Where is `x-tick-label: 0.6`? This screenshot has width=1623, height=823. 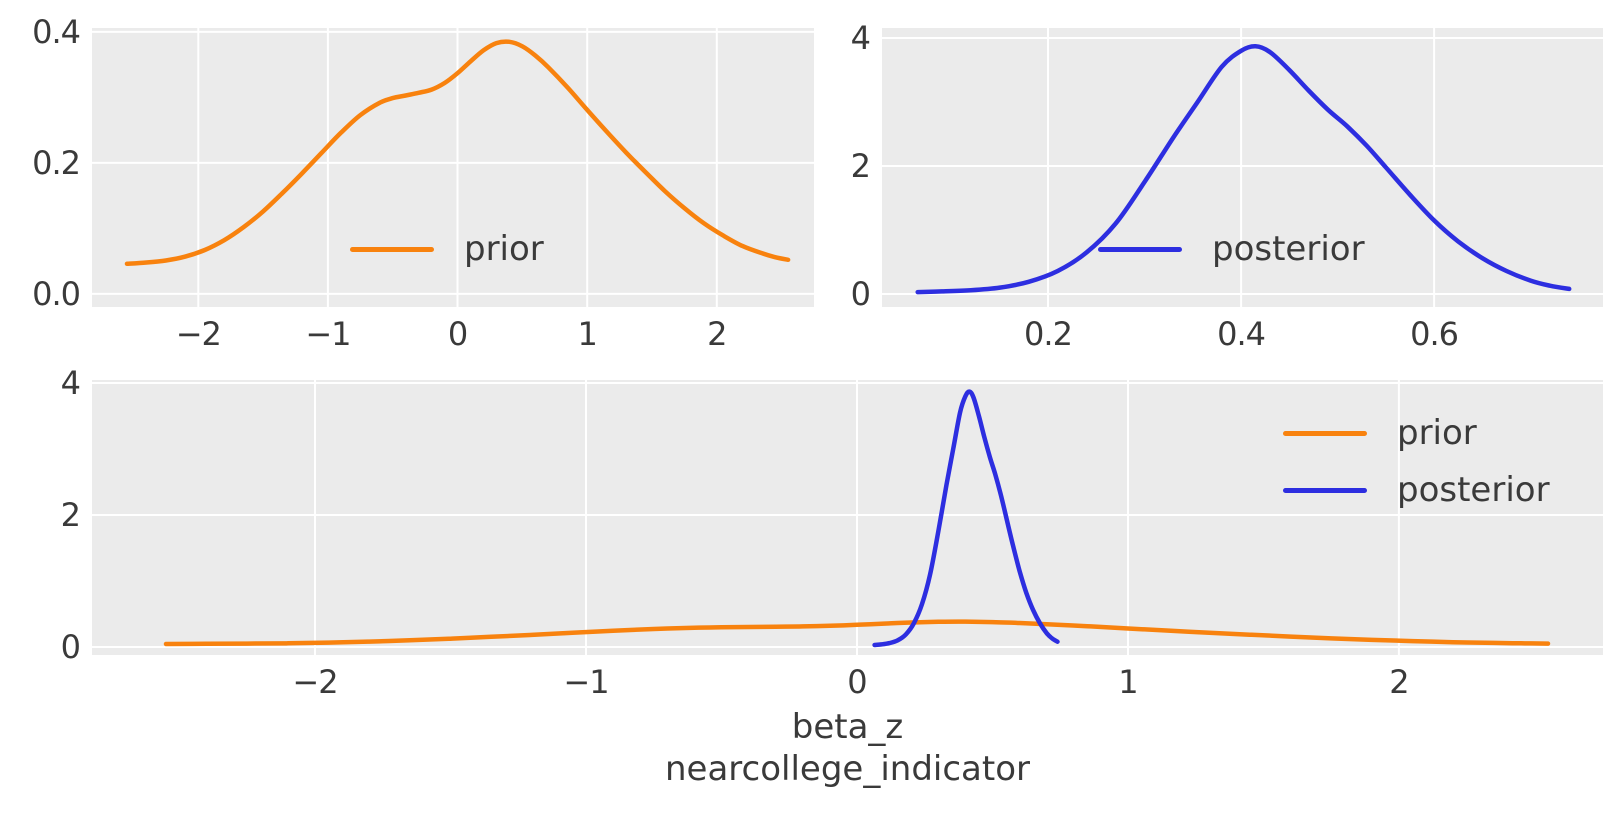
x-tick-label: 0.6 is located at coordinates (1434, 334).